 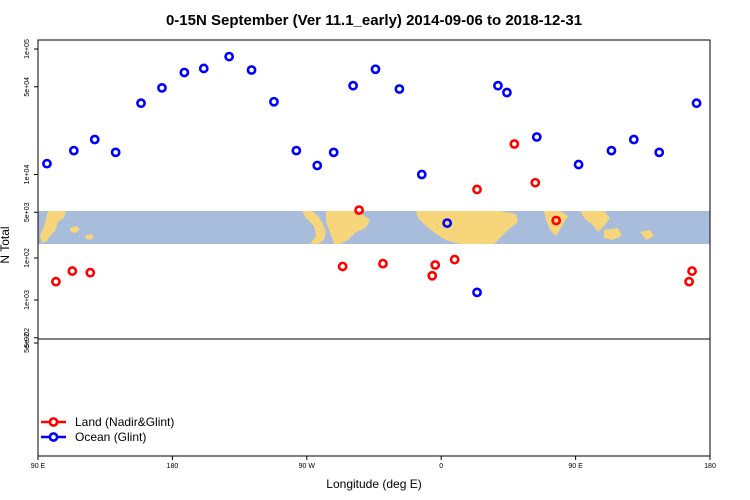 I want to click on map-land-islands-west, so click(x=82, y=233).